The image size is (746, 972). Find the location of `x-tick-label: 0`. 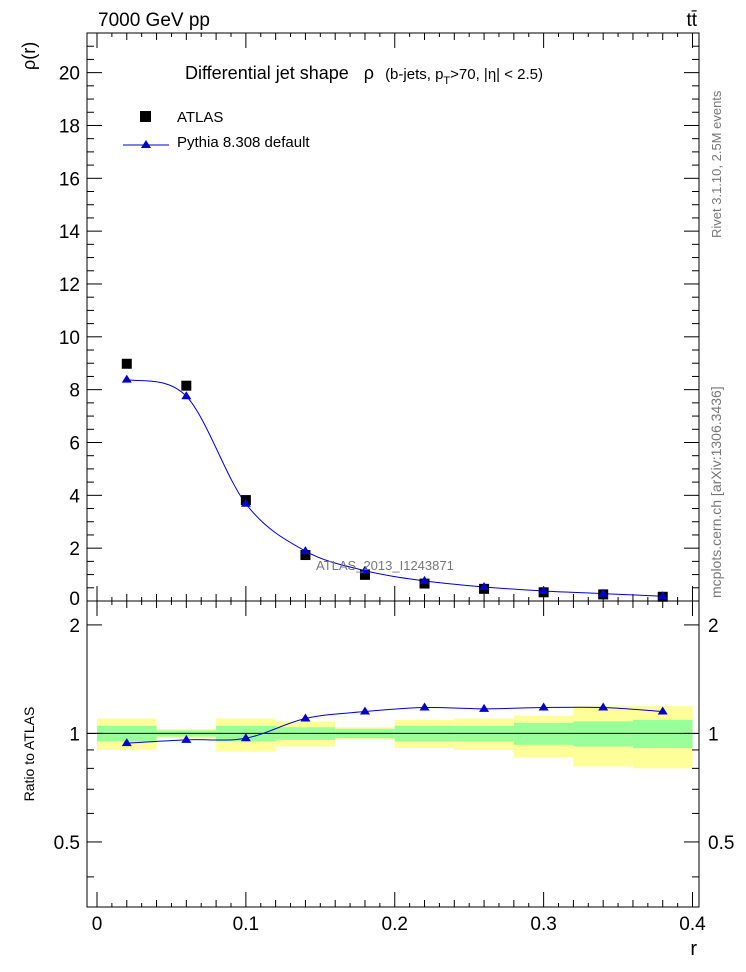

x-tick-label: 0 is located at coordinates (97, 924).